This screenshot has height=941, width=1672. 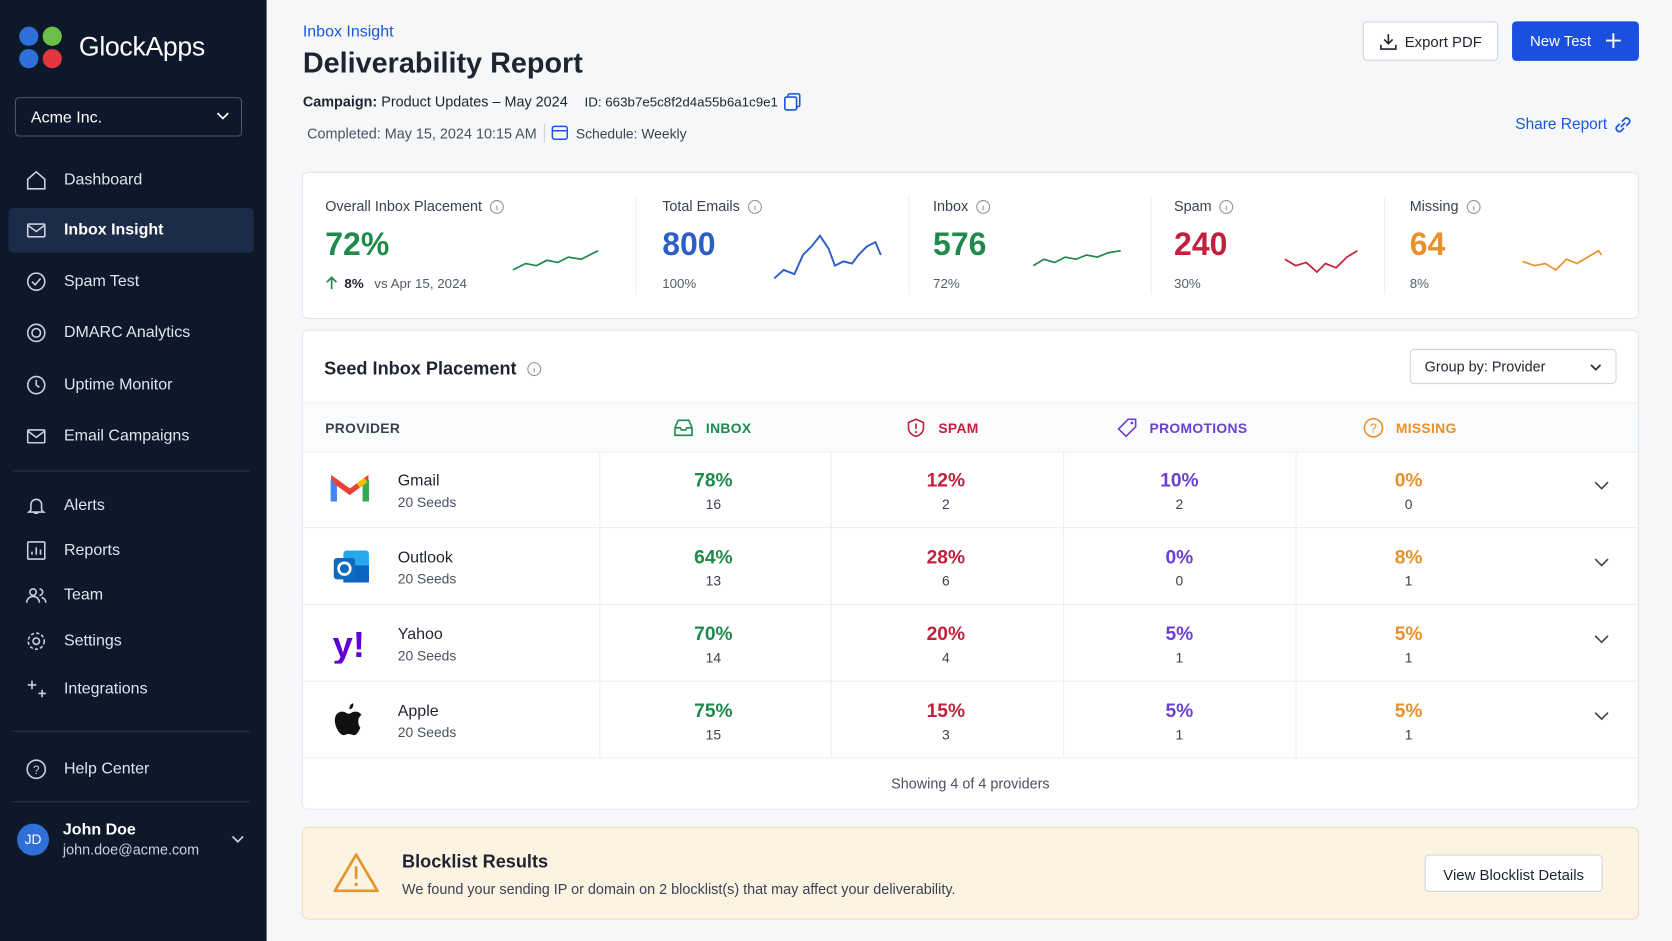 I want to click on nav-label: Email Campaigns, so click(x=126, y=435).